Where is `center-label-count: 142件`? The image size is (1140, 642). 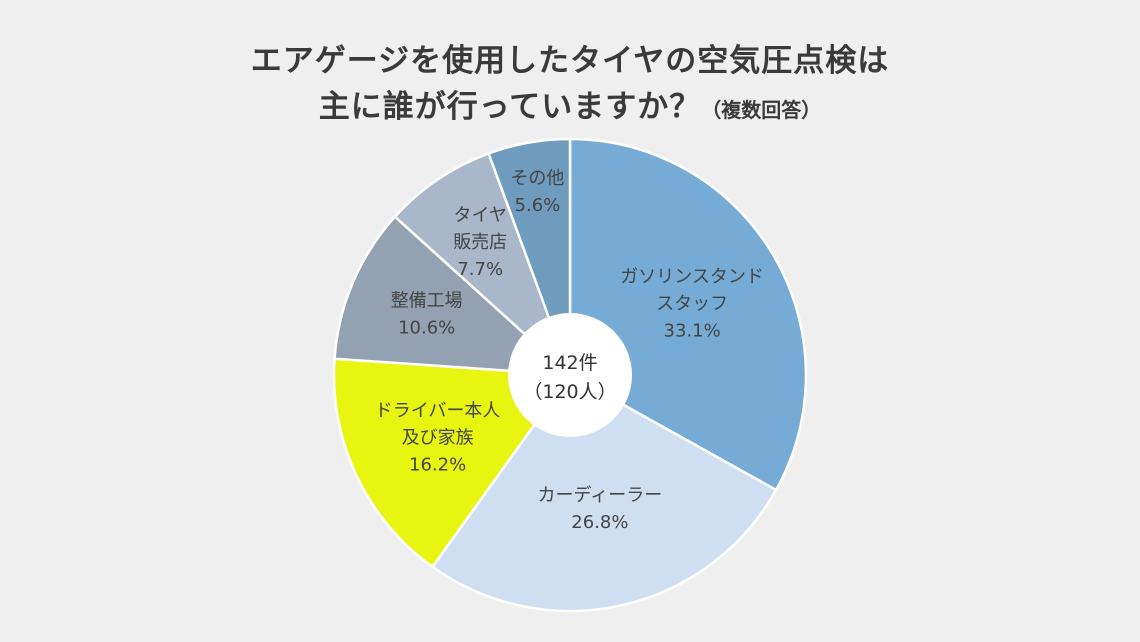
center-label-count: 142件 is located at coordinates (569, 363).